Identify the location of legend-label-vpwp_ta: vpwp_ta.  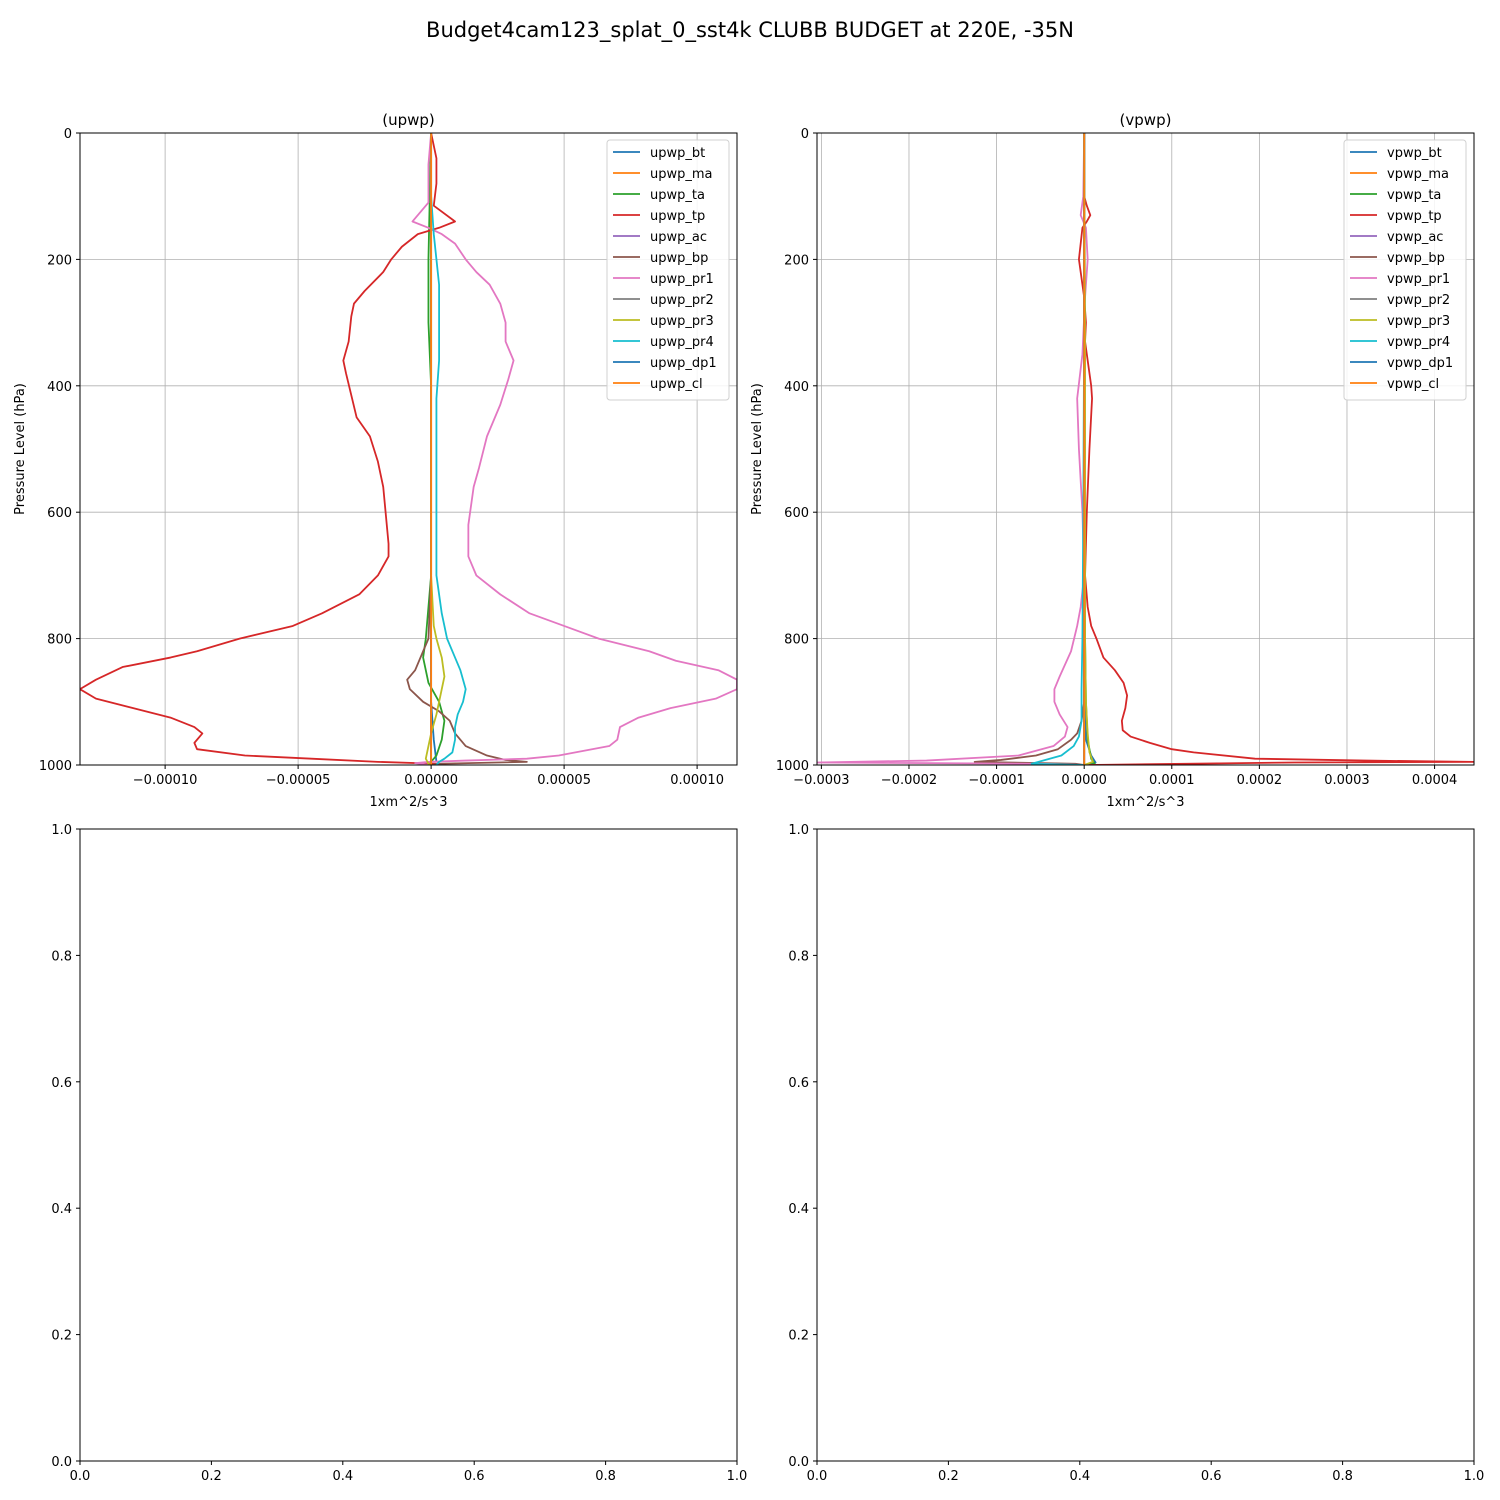
(1414, 195).